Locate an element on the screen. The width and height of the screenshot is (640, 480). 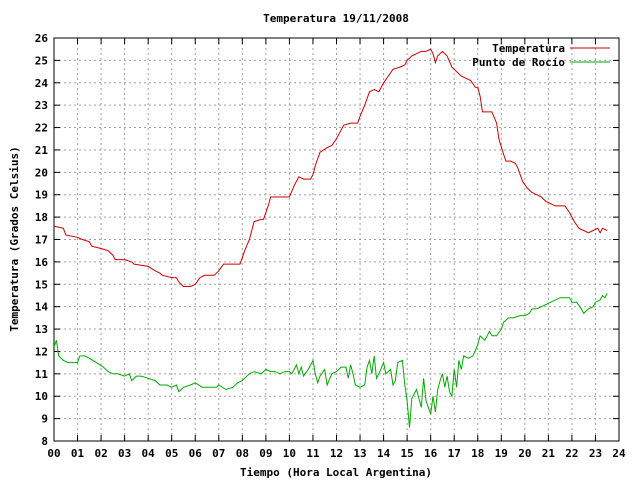
y-tick-label: 26 is located at coordinates (42, 38).